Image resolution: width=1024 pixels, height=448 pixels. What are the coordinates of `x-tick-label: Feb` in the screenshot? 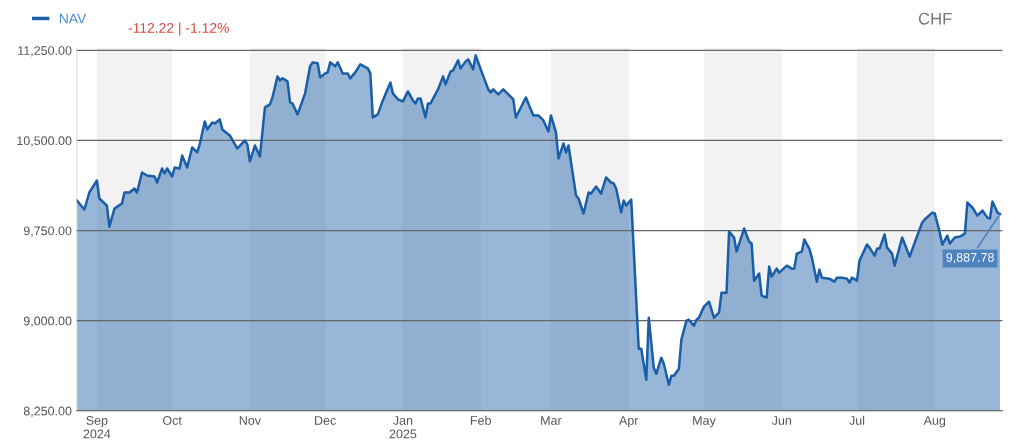 It's located at (480, 420).